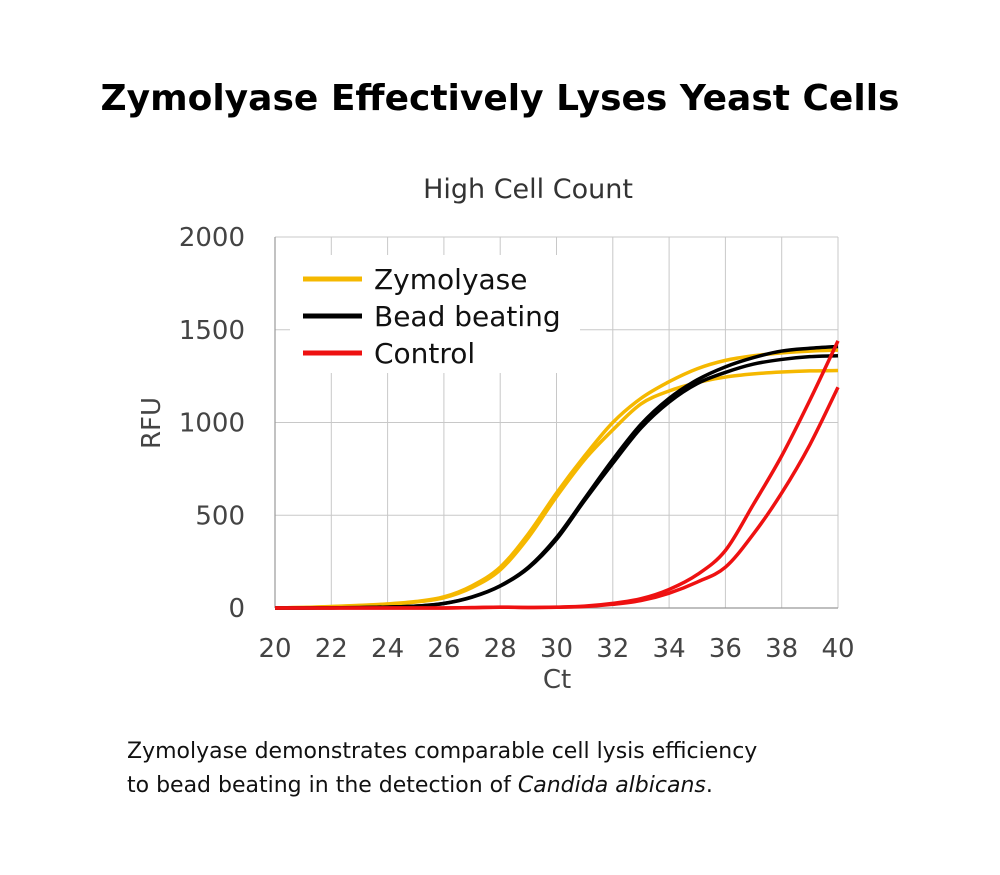 Image resolution: width=1000 pixels, height=875 pixels. Describe the element at coordinates (387, 649) in the screenshot. I see `x-tick-label: 24` at that location.